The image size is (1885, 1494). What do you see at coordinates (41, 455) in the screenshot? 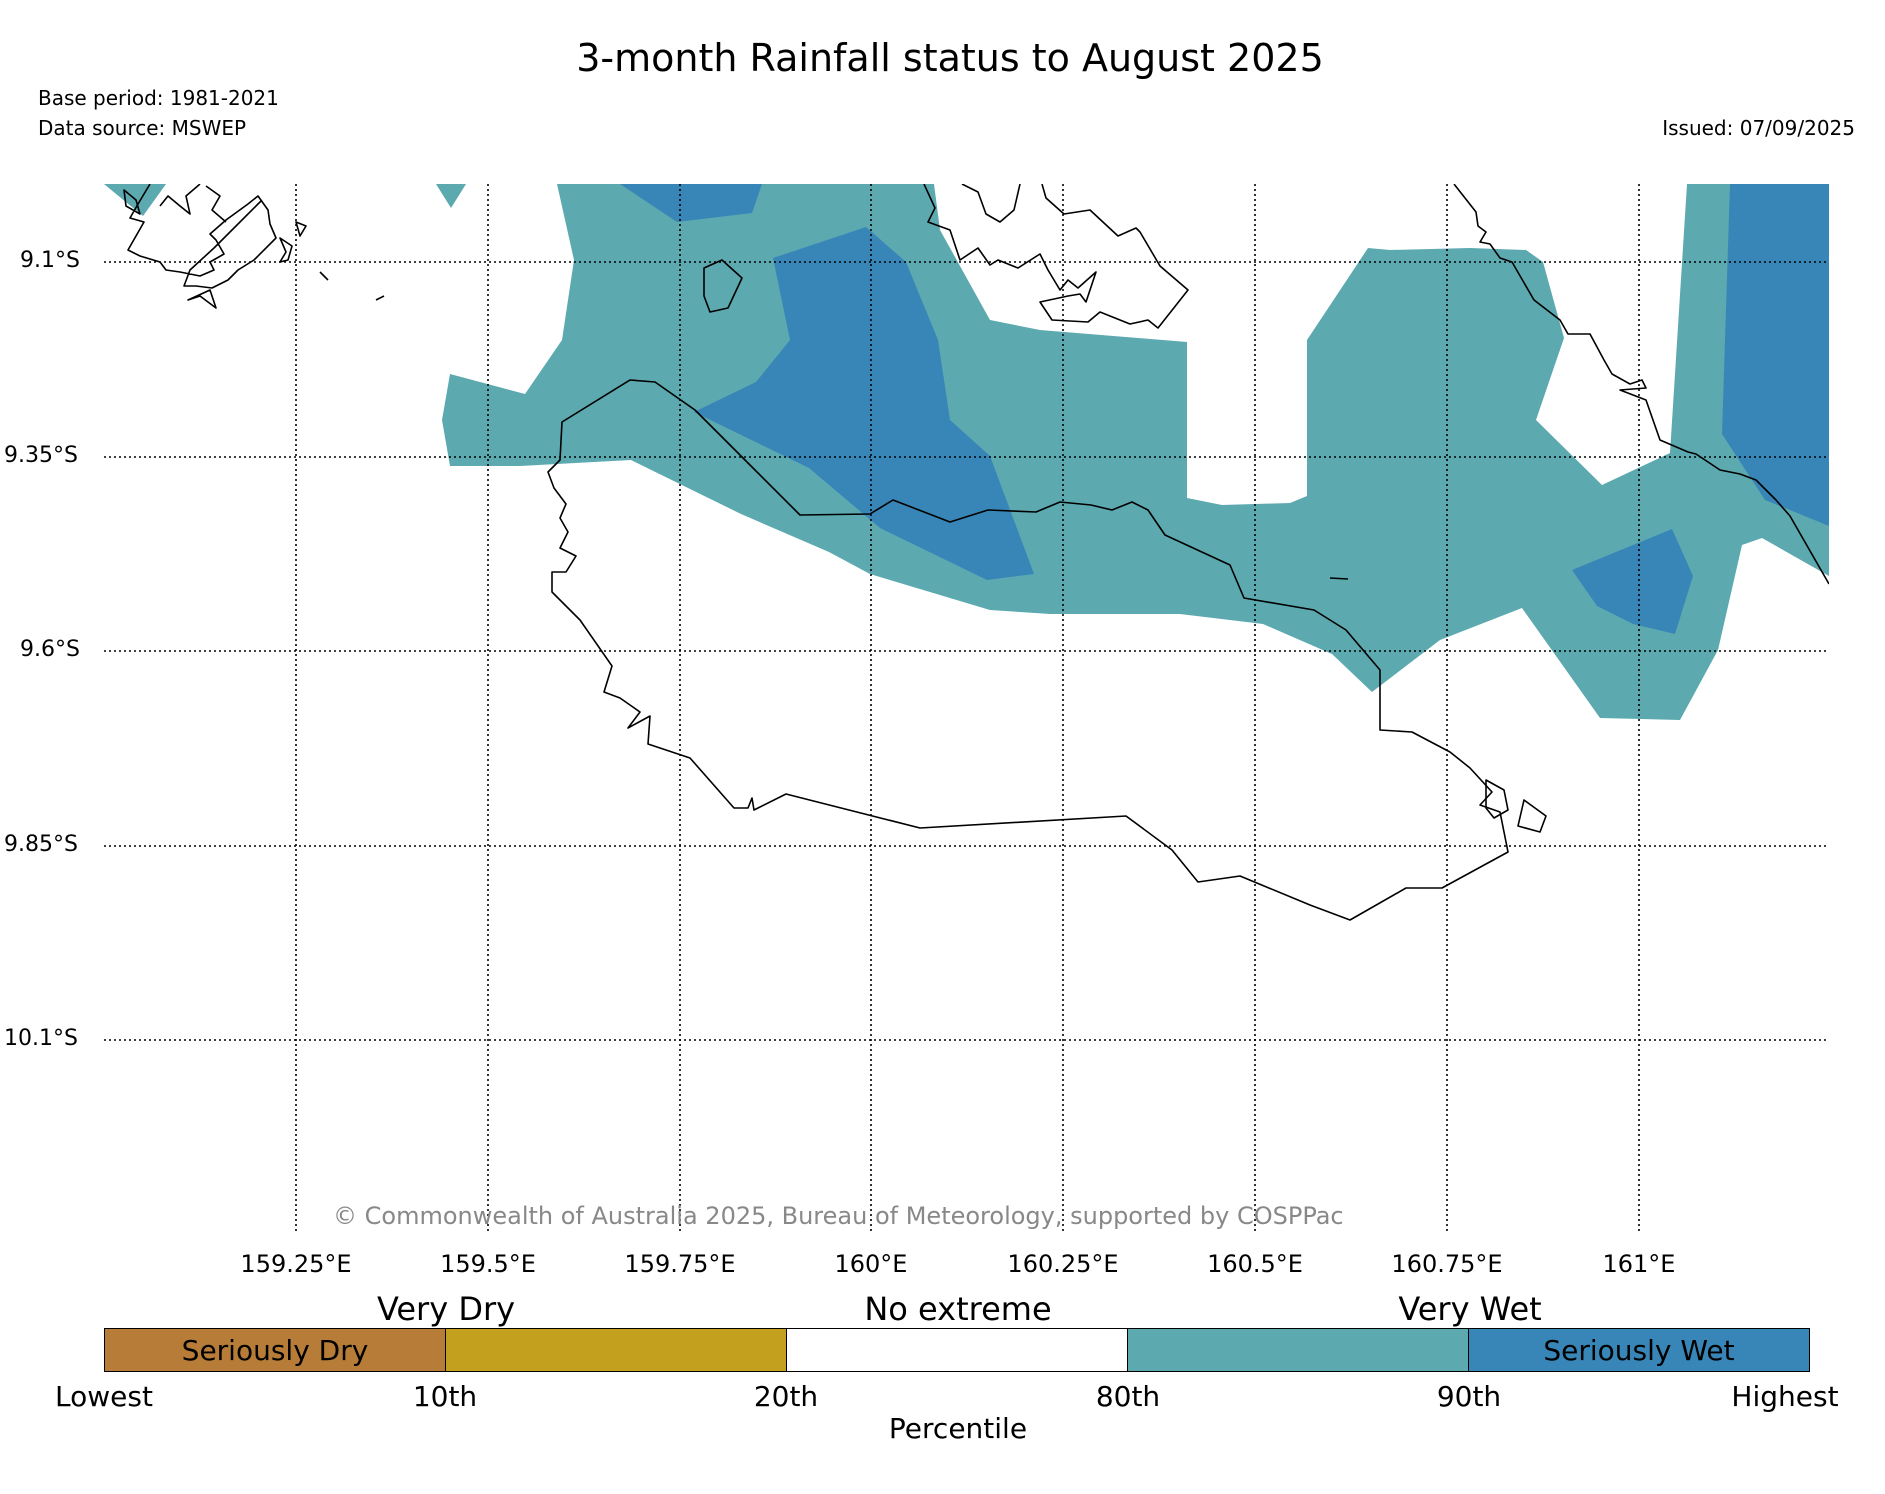
I see `lat-label: 9.35°S` at bounding box center [41, 455].